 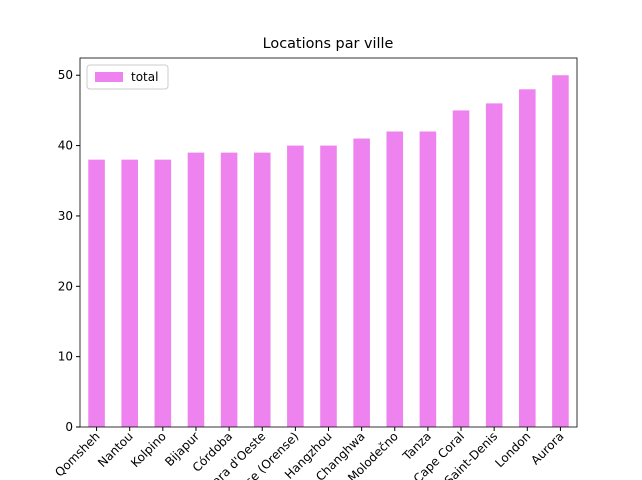 What do you see at coordinates (512, 449) in the screenshot?
I see `x-tick-label: London` at bounding box center [512, 449].